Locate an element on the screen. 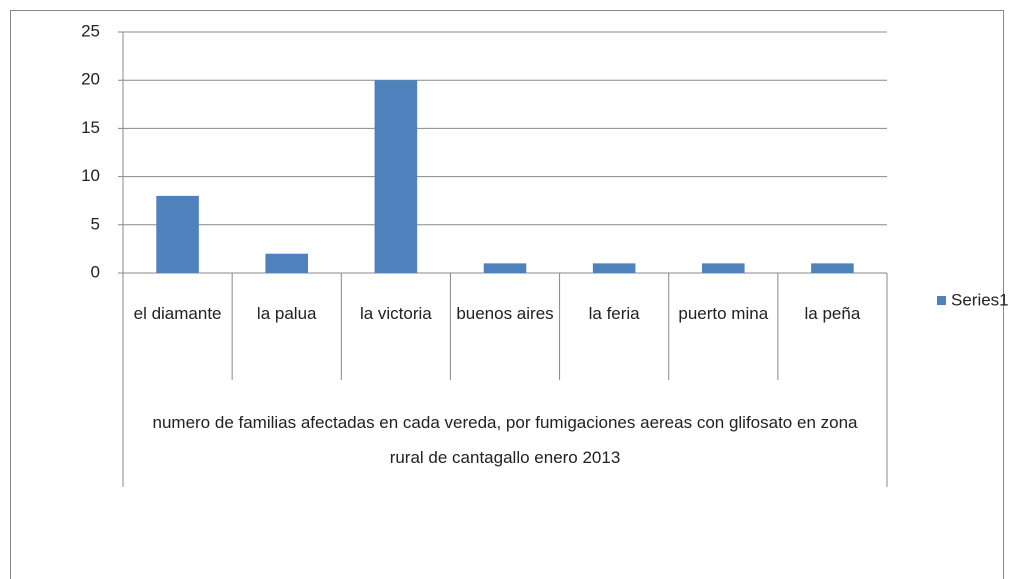  y-tick-label: 25 is located at coordinates (90, 30).